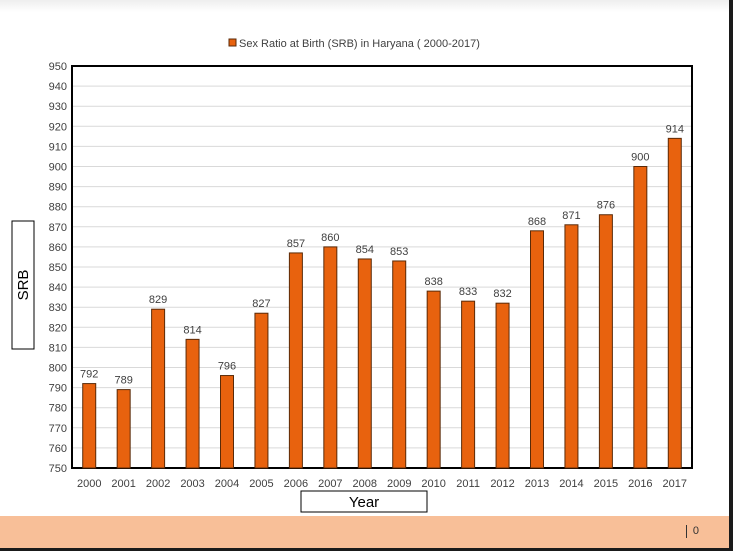 Image resolution: width=733 pixels, height=551 pixels. I want to click on y-tick-label: 760, so click(58, 449).